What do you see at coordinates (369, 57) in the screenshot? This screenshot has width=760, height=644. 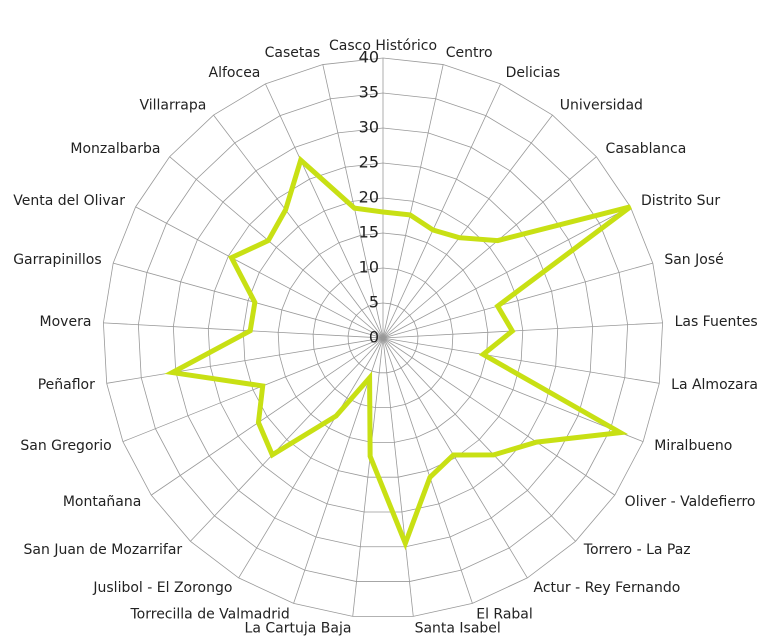 I see `radial-tick-label: 40` at bounding box center [369, 57].